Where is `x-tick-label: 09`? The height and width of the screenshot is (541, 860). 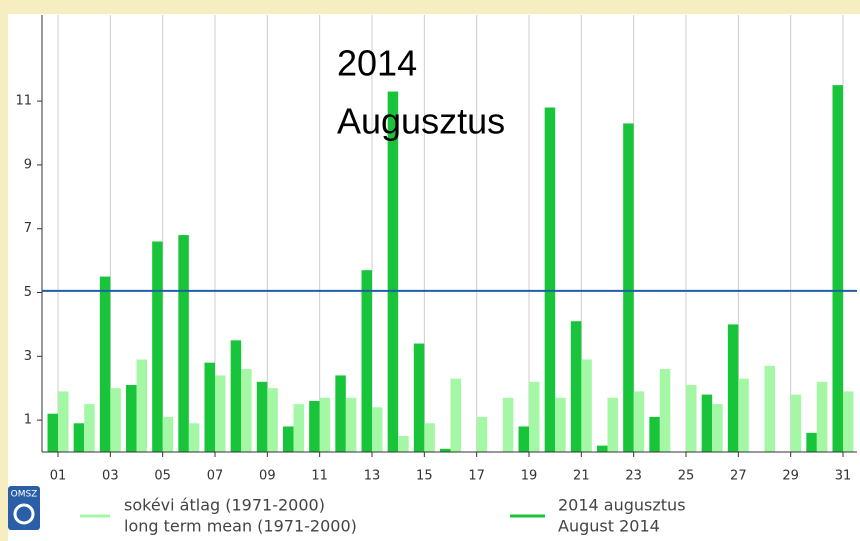
x-tick-label: 09 is located at coordinates (267, 476).